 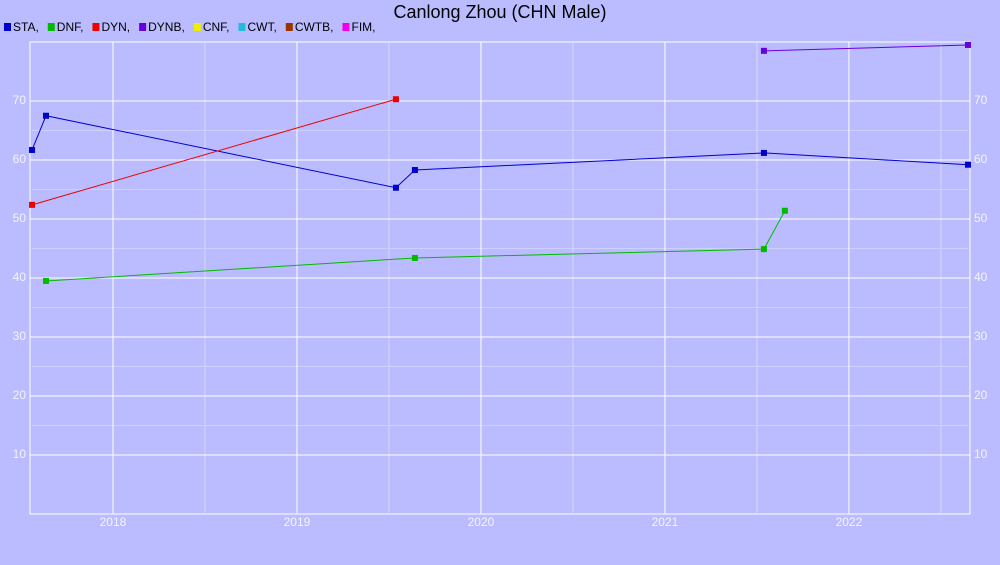 I want to click on y-tick-label: 70, so click(x=20, y=100).